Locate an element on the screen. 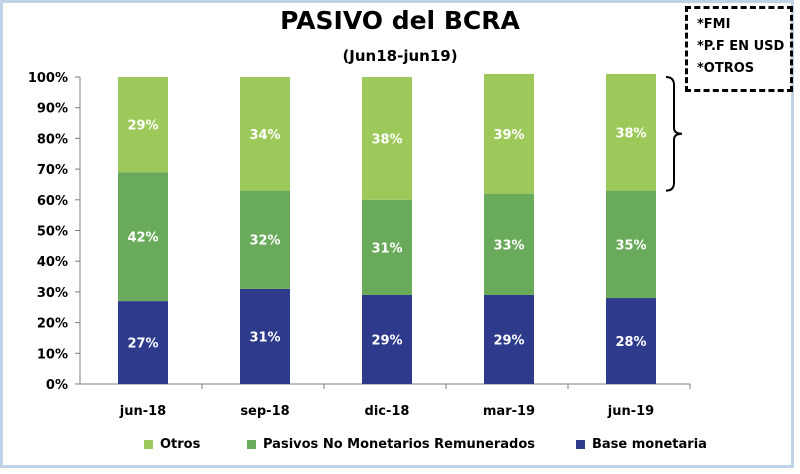  legend-item-base-monetaria: Base monetaria is located at coordinates (641, 444).